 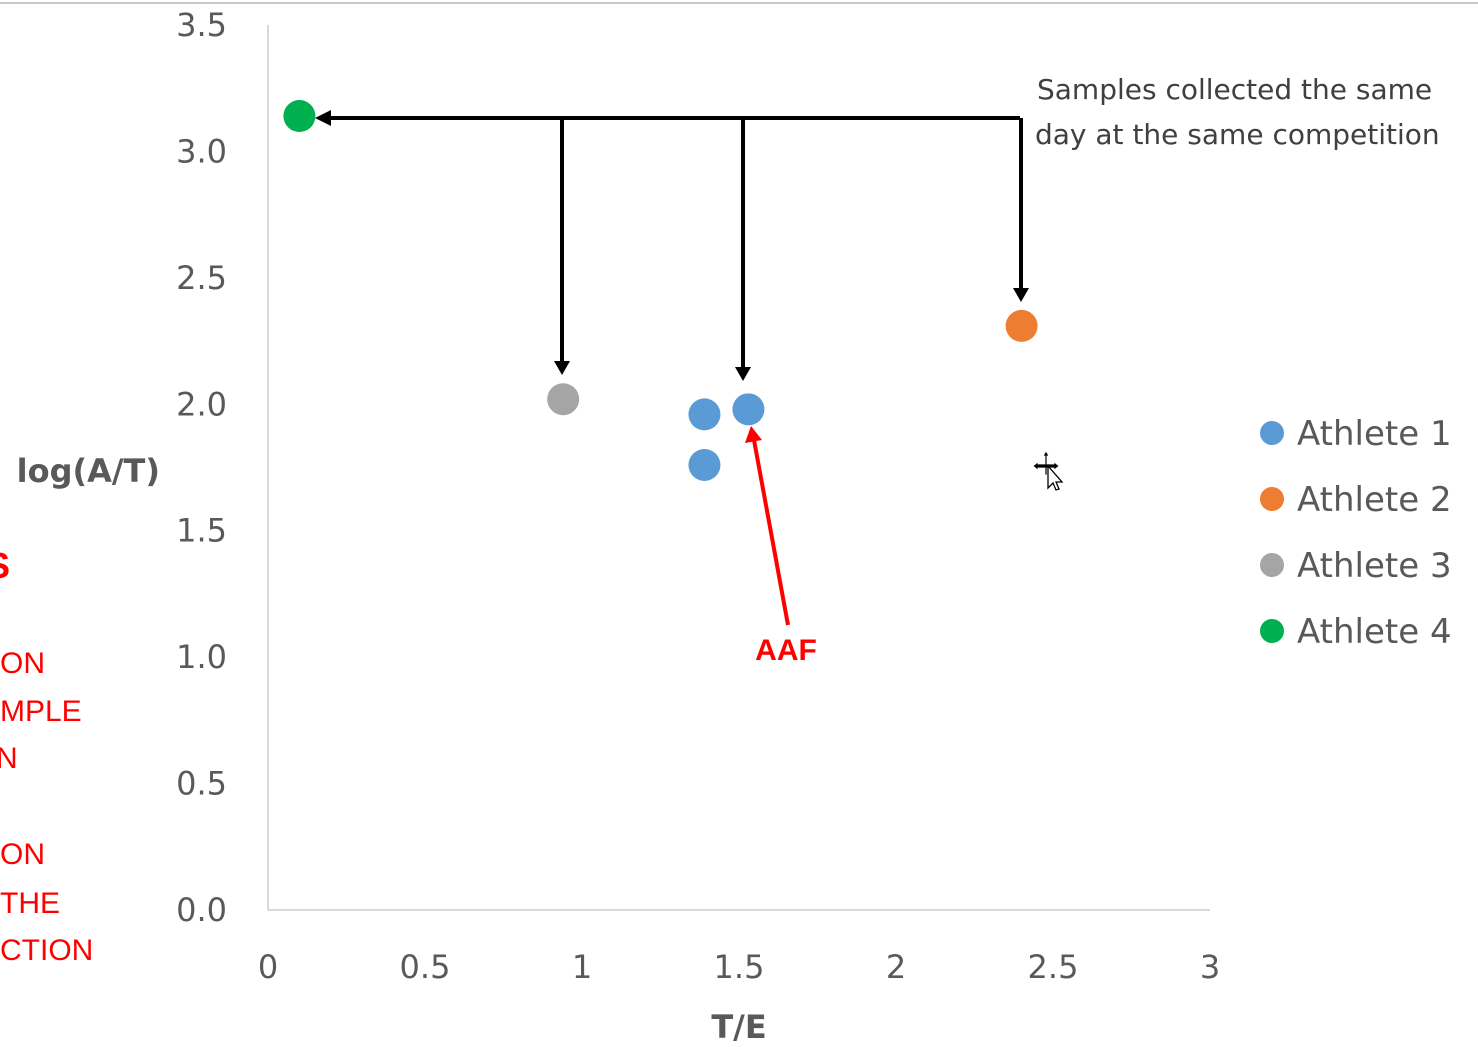 What do you see at coordinates (88, 471) in the screenshot?
I see `y-axis-title: log(A/T)` at bounding box center [88, 471].